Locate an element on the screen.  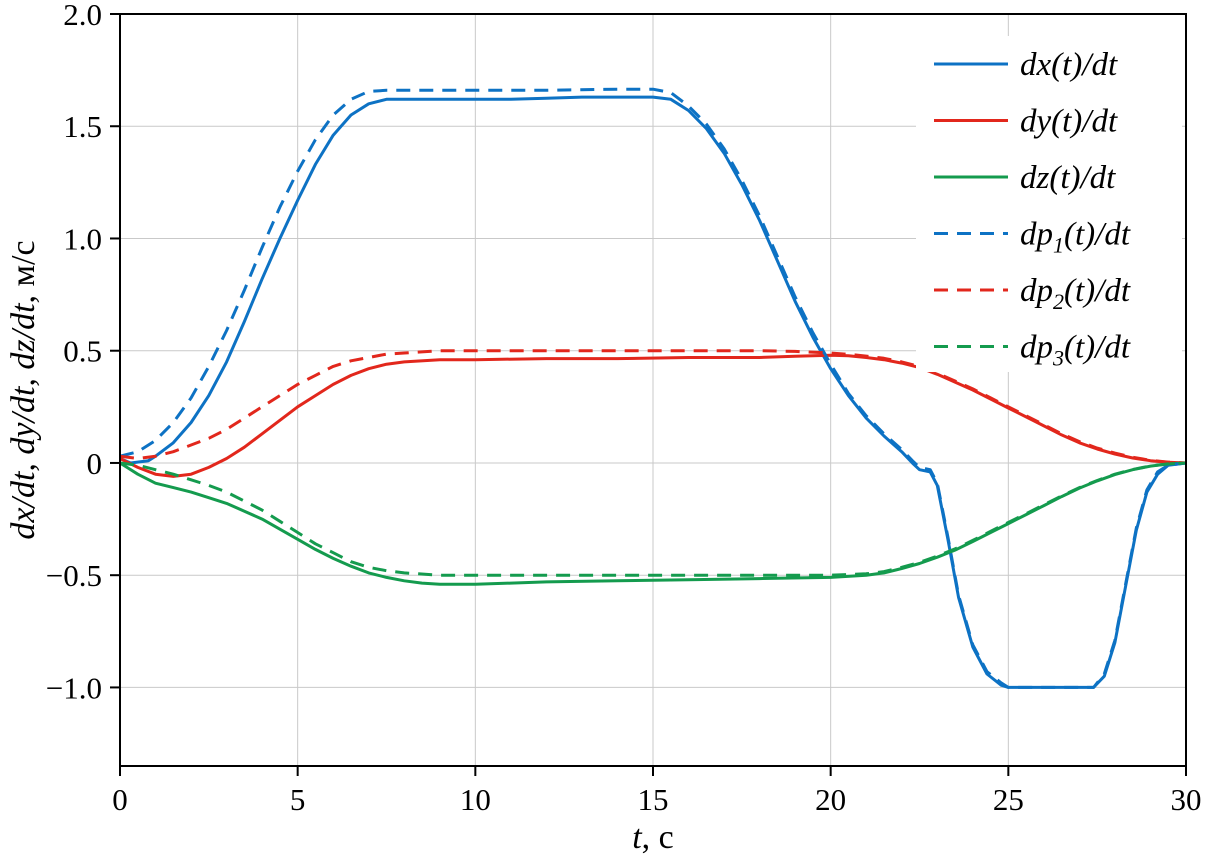
x-tick-label: 5 is located at coordinates (298, 799).